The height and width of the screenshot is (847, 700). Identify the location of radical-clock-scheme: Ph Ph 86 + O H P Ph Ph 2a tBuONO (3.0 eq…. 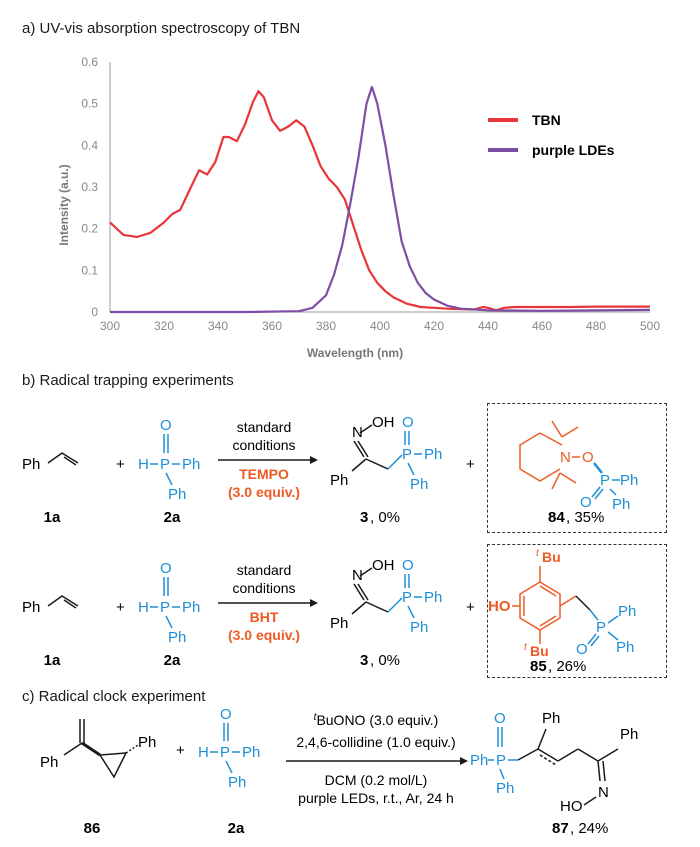
(339, 772).